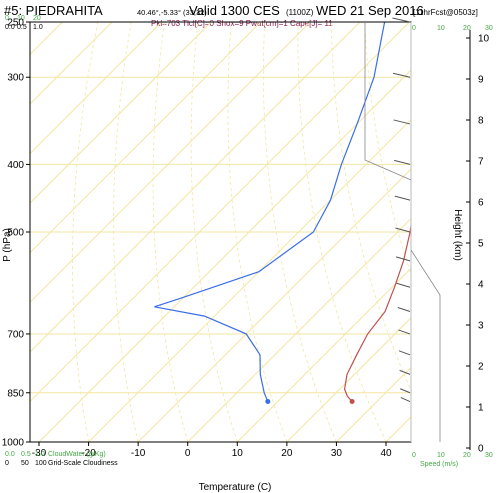  I want to click on wind-panel, so click(402, 229).